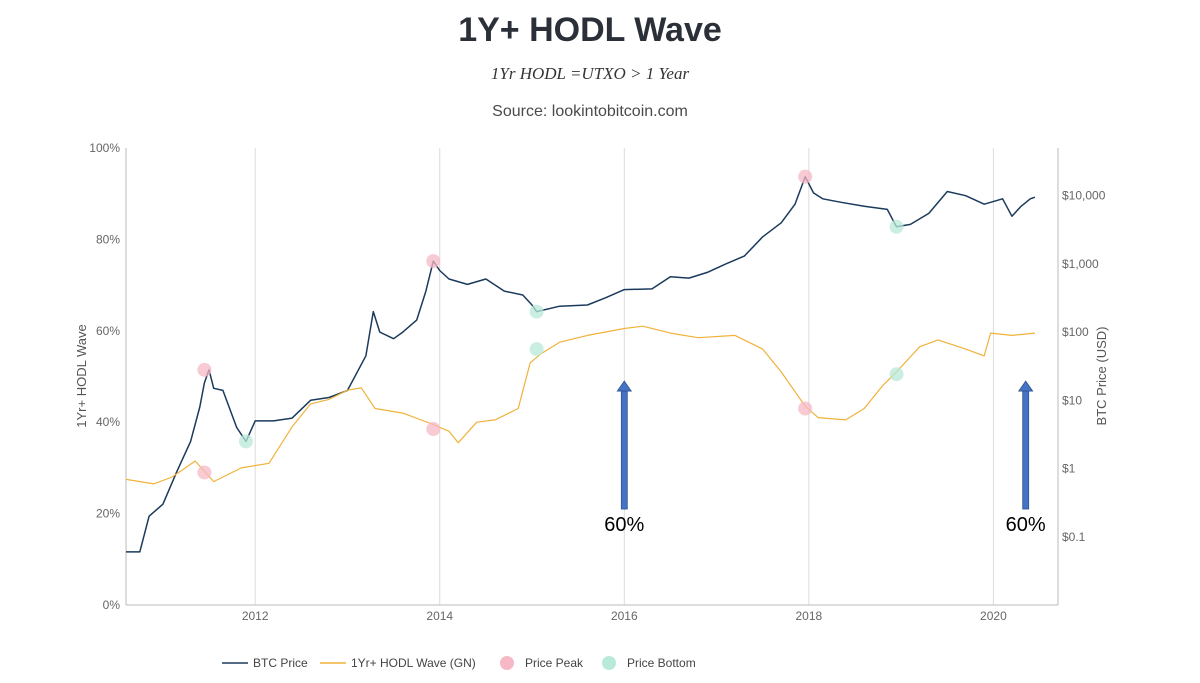 This screenshot has height=683, width=1200. I want to click on y-right-tick-label: $100, so click(1075, 332).